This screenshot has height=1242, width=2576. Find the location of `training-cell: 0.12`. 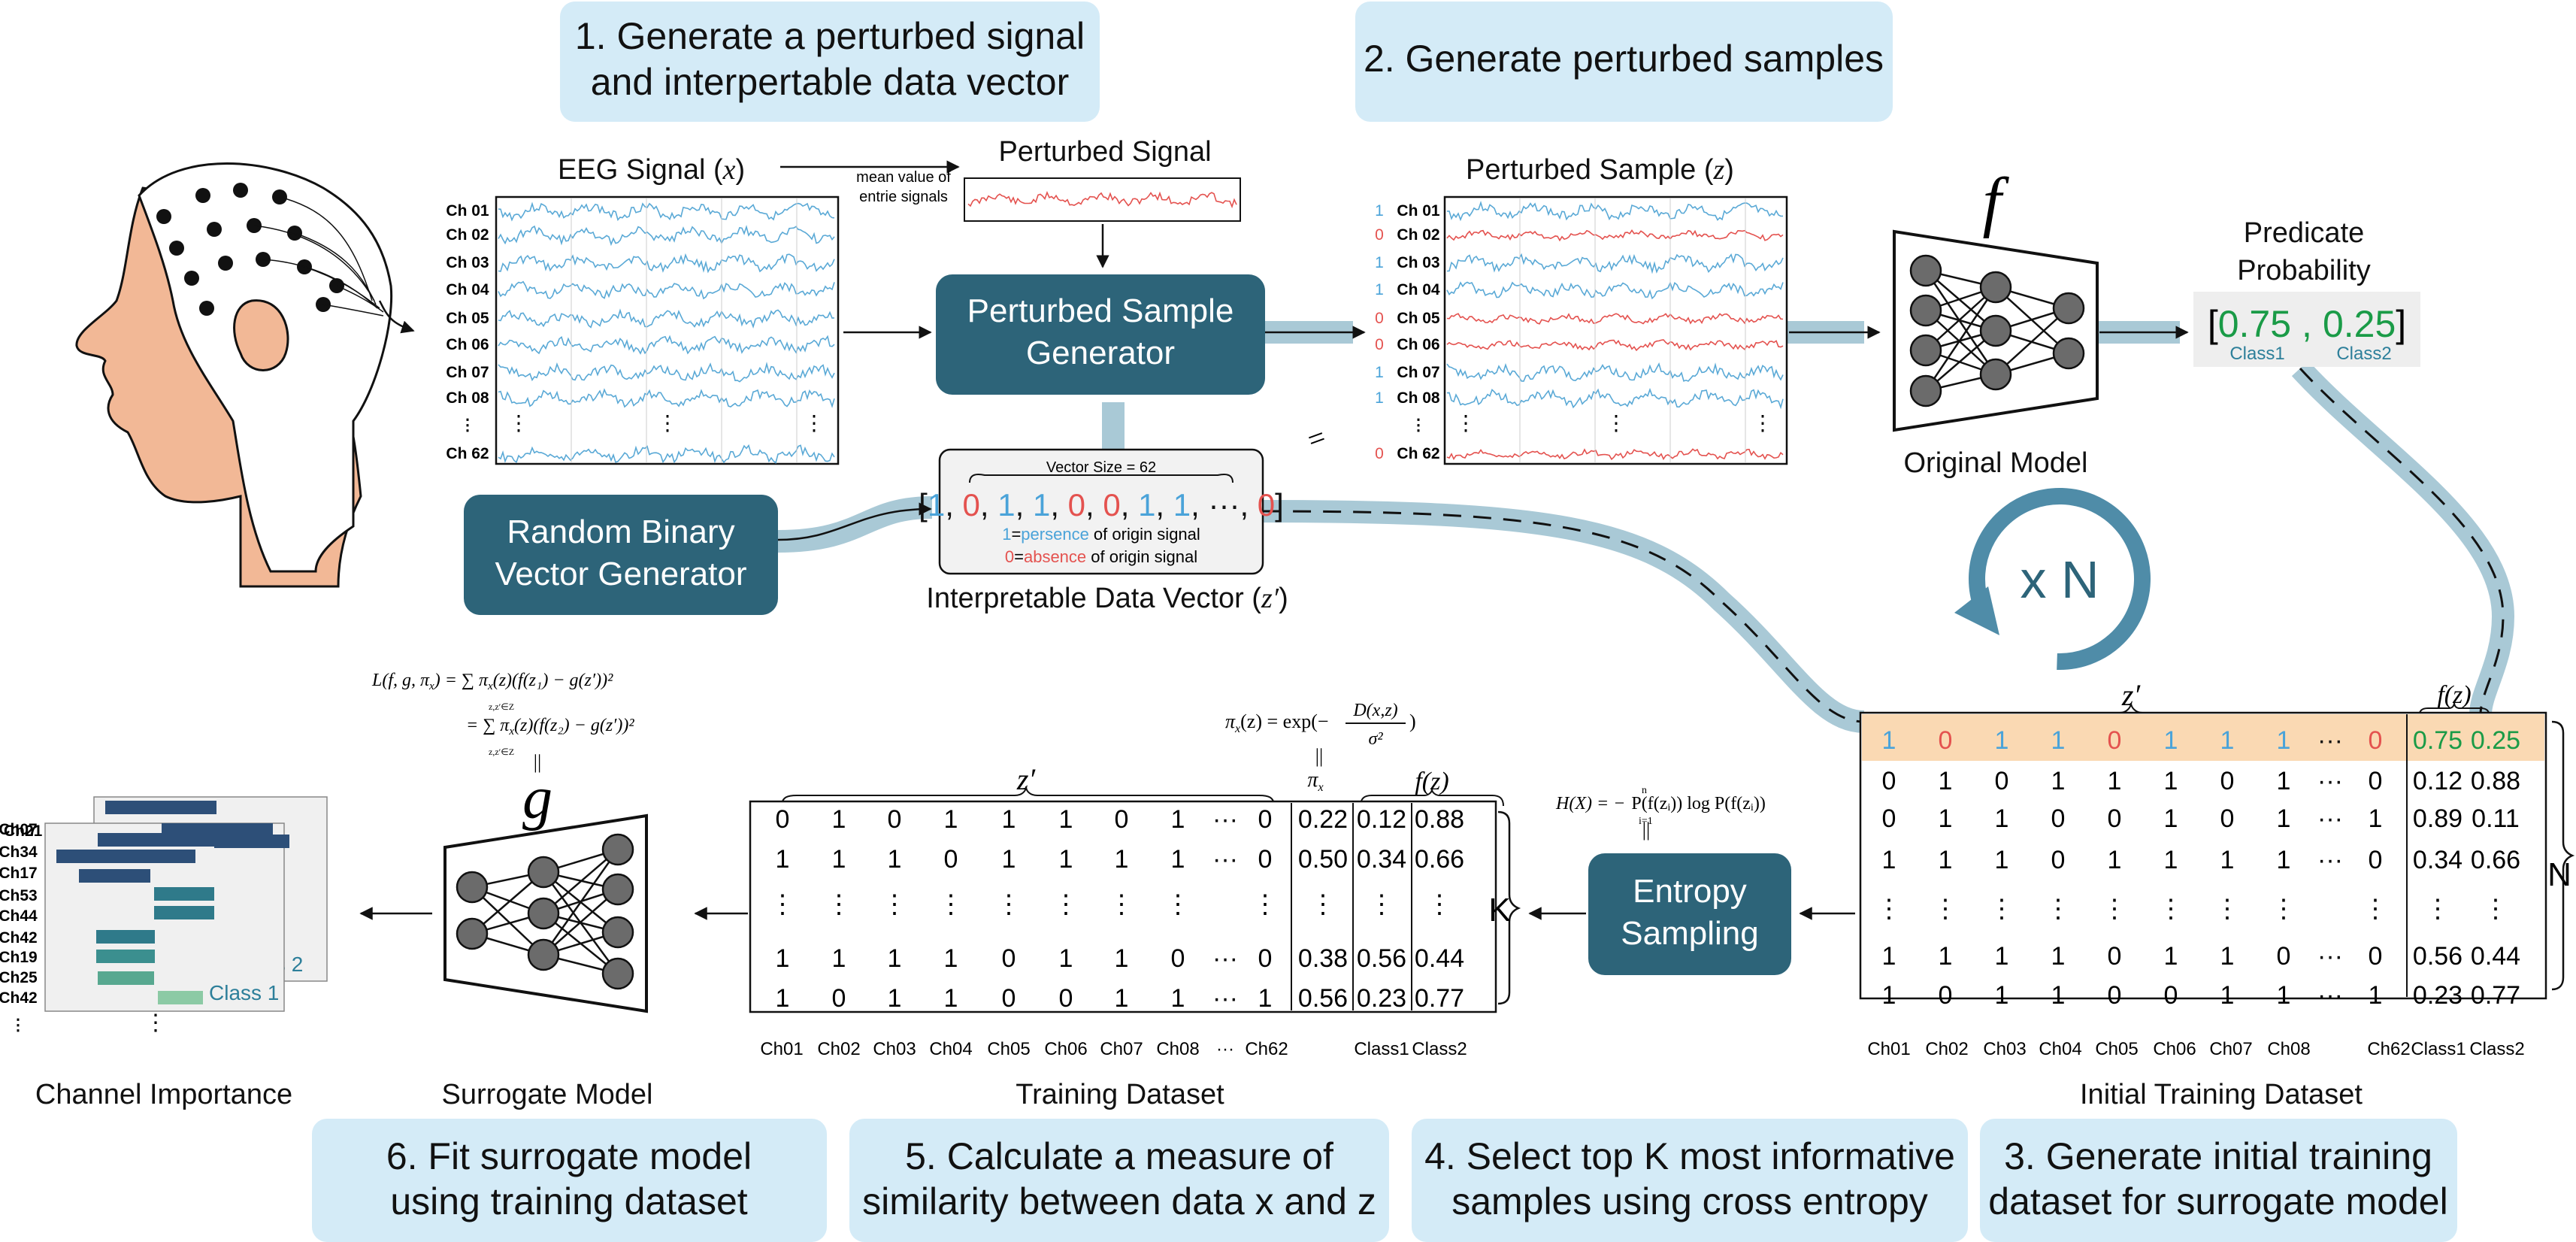

training-cell: 0.12 is located at coordinates (1381, 819).